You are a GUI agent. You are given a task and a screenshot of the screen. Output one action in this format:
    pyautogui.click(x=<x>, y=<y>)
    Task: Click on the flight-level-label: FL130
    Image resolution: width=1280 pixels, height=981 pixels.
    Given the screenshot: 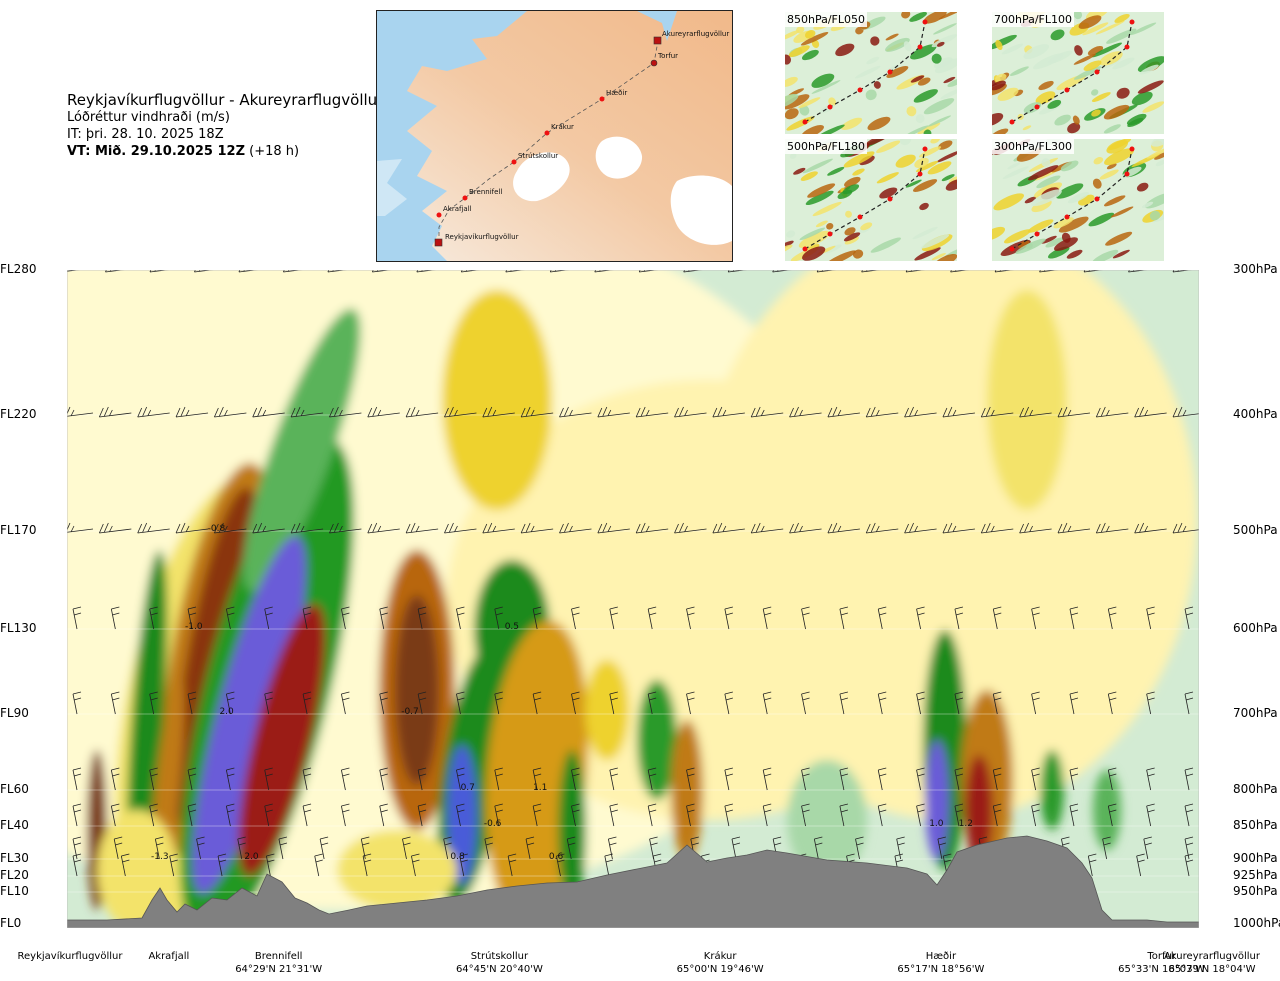 What is the action you would take?
    pyautogui.click(x=18, y=628)
    